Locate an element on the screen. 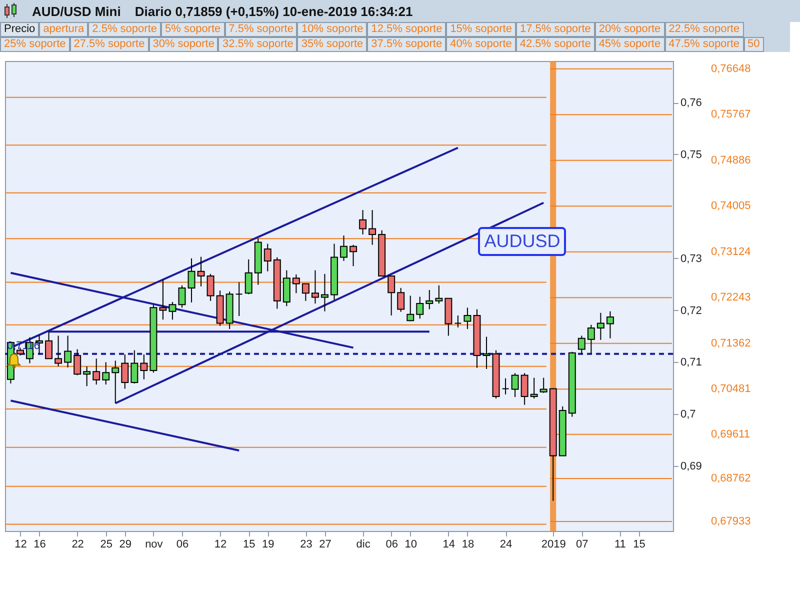 The height and width of the screenshot is (600, 800). x-tick-label: 23 is located at coordinates (306, 544).